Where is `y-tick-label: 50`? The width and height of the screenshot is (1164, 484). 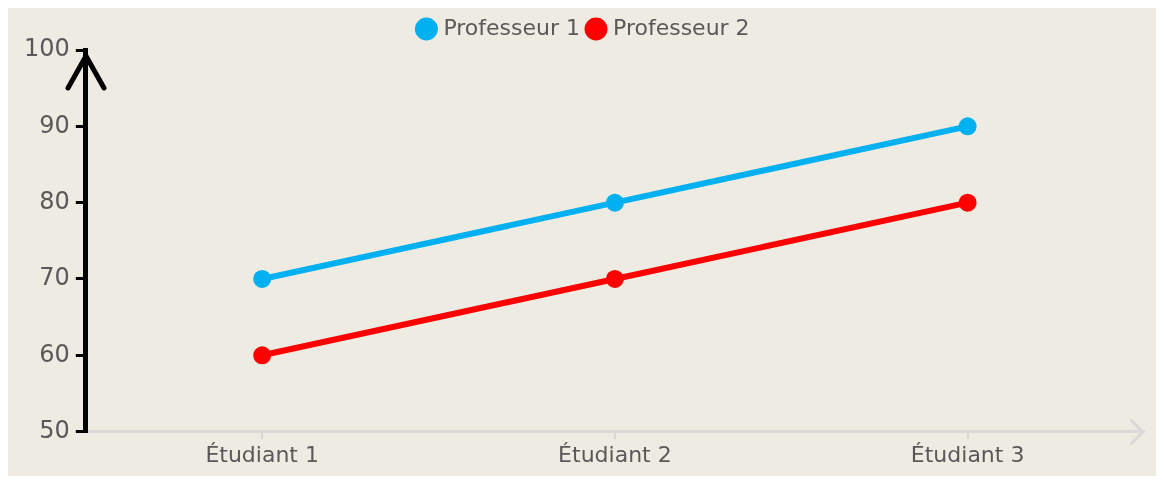 y-tick-label: 50 is located at coordinates (54, 429).